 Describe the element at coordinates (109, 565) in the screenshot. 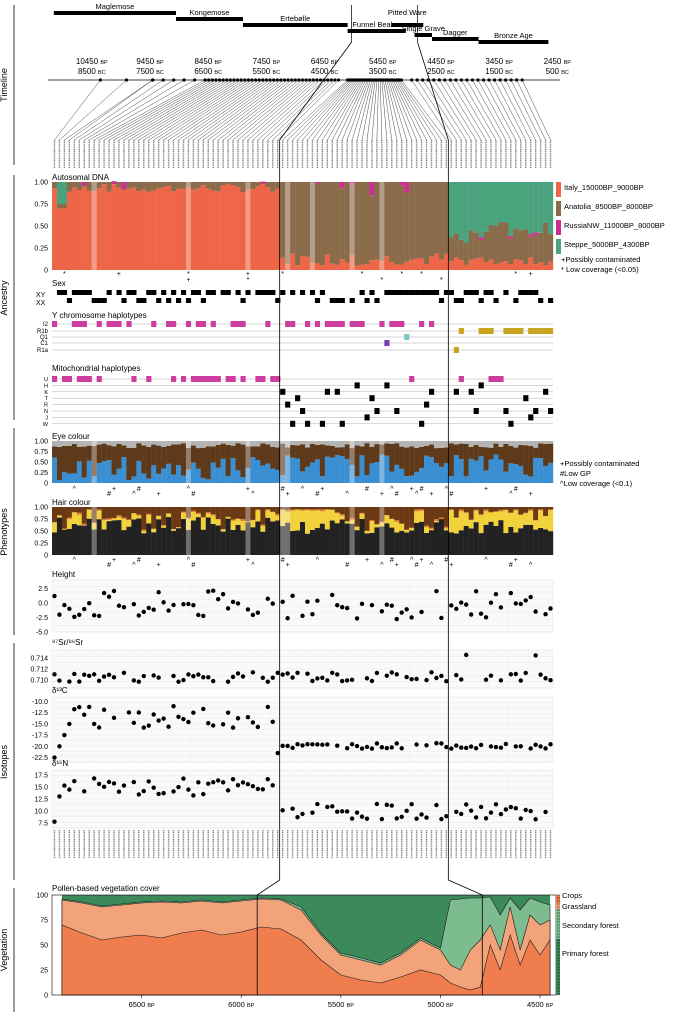

I see `hair-marker: #` at that location.